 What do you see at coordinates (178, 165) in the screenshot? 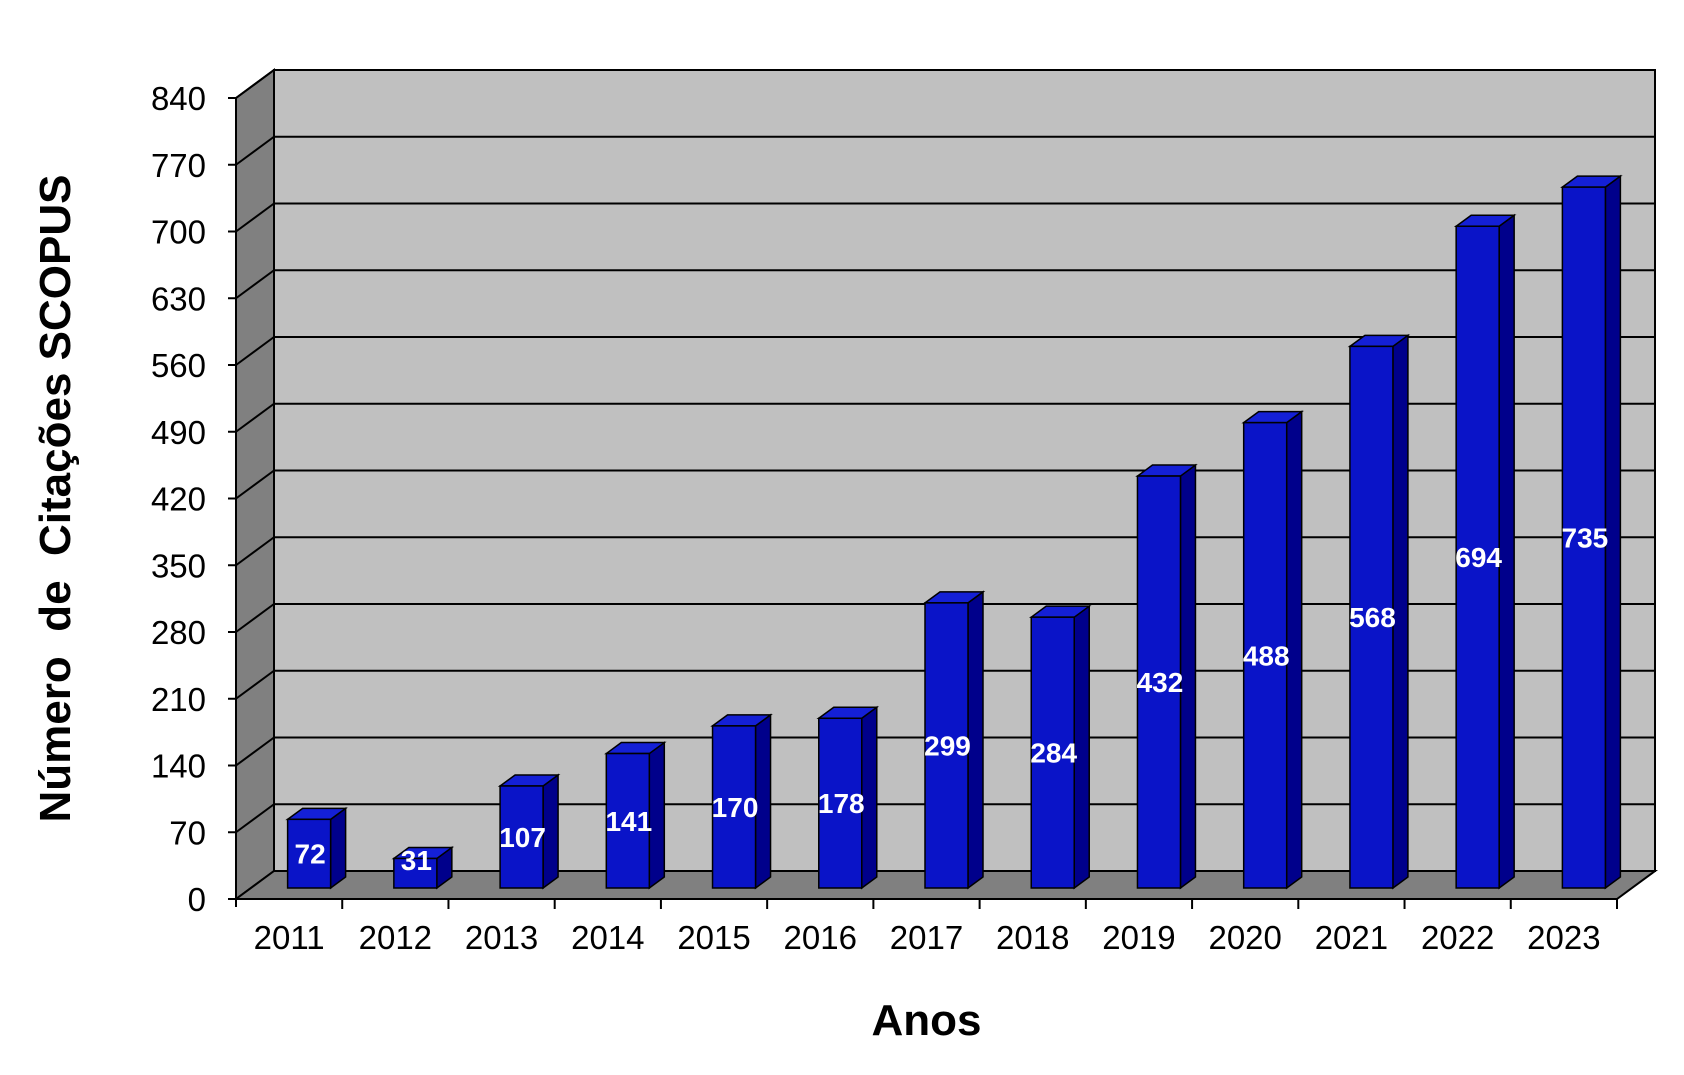
I see `y-tick-label: 770` at bounding box center [178, 165].